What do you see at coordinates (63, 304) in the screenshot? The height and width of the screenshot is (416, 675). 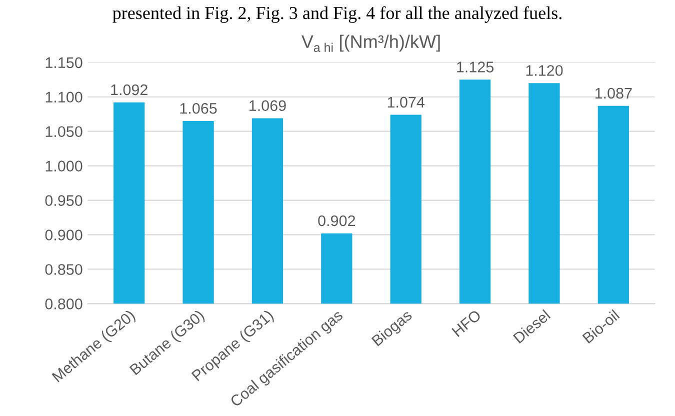 I see `y-tick-label: 0.800` at bounding box center [63, 304].